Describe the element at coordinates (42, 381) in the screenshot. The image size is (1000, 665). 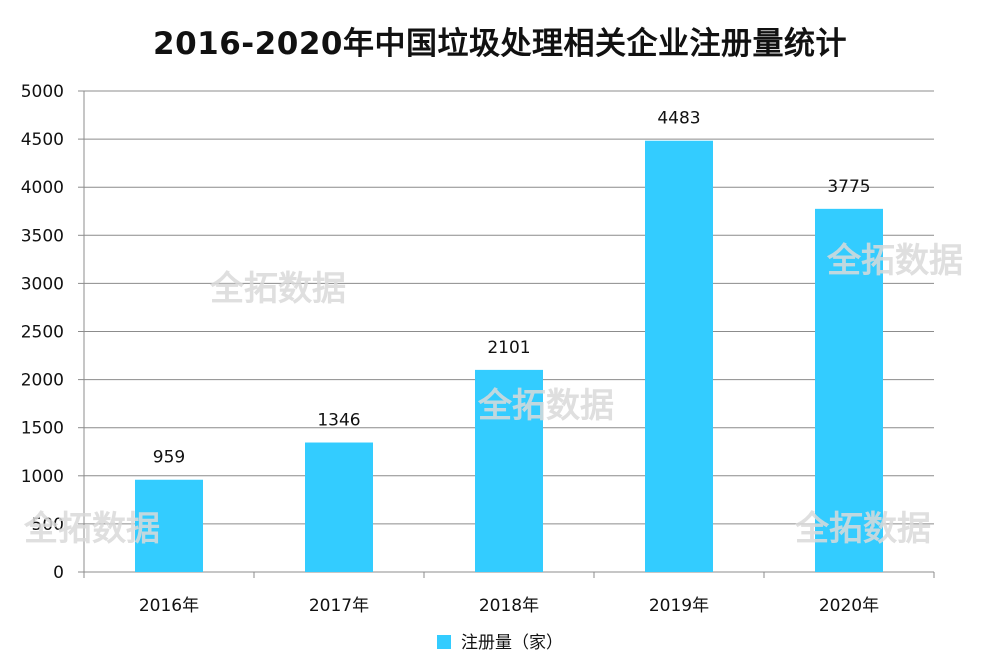
I see `y-tick-label: 2000` at that location.